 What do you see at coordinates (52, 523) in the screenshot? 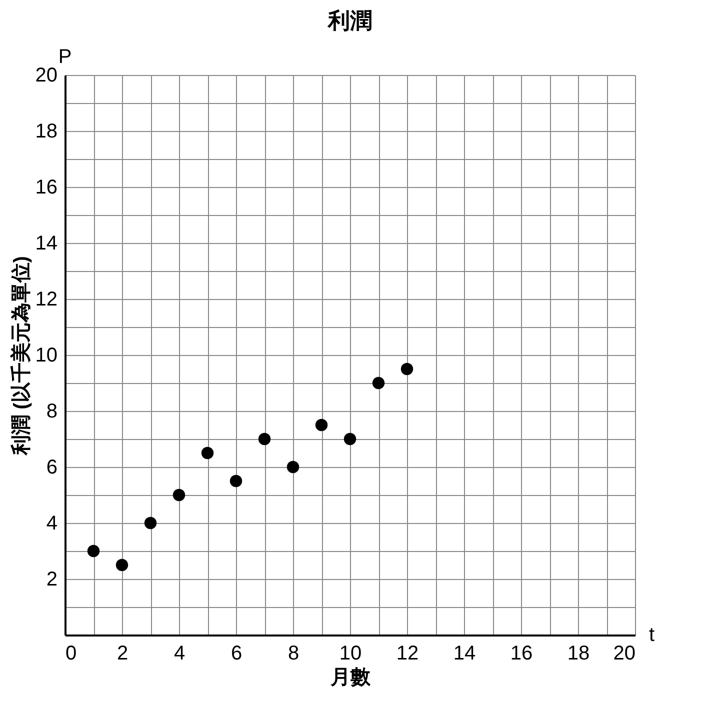
I see `y-tick-label: 4` at bounding box center [52, 523].